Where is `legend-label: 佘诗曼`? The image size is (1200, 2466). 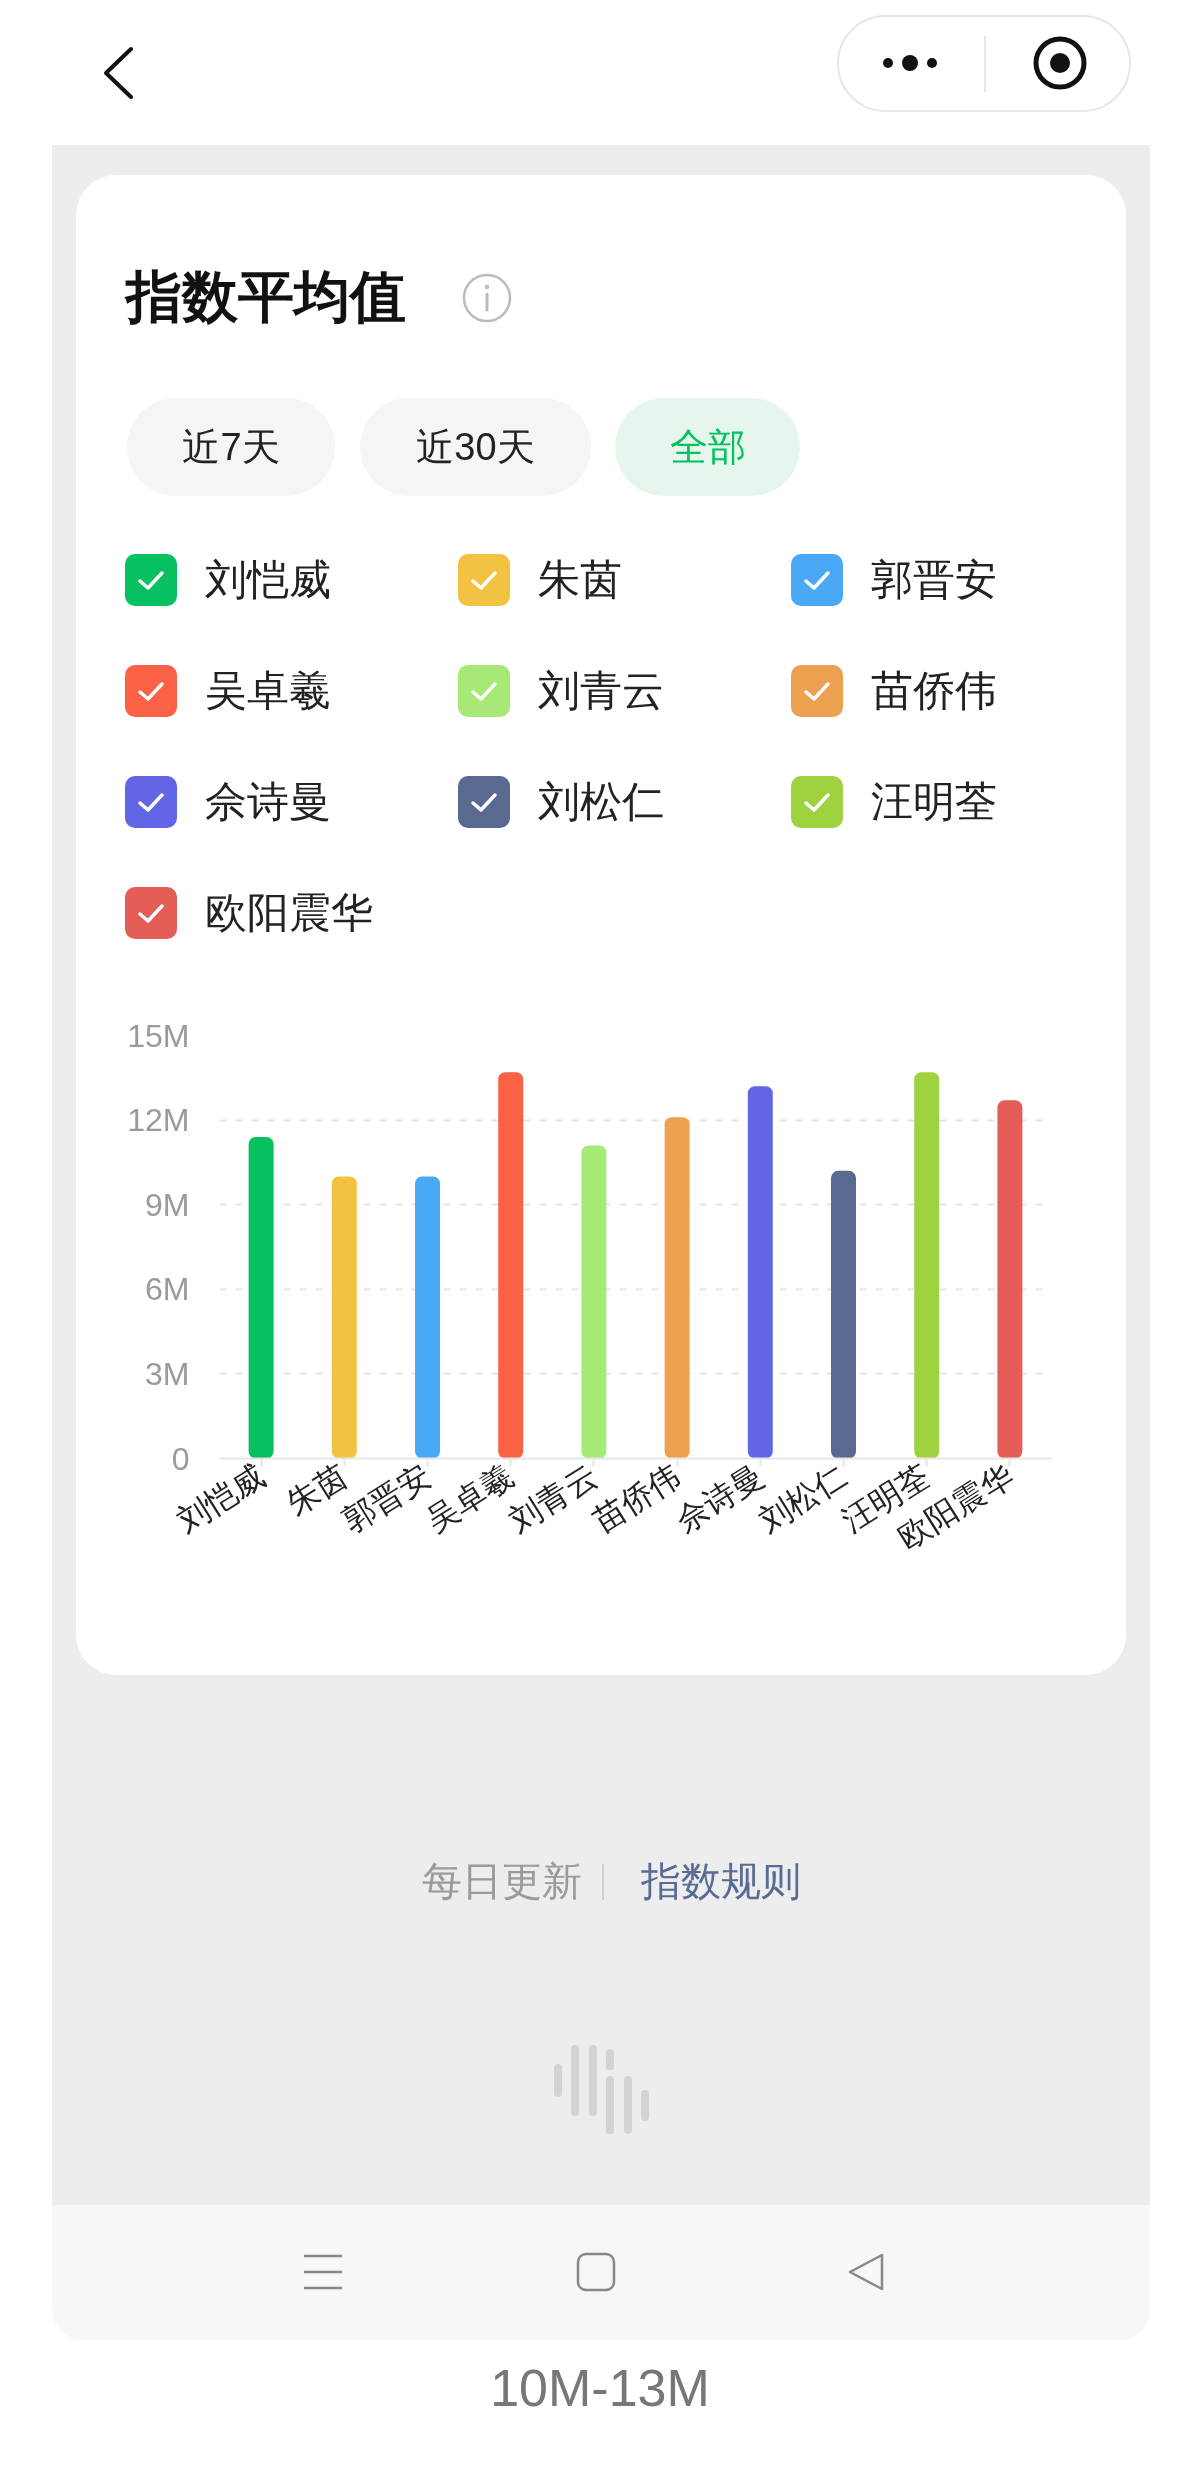
legend-label: 佘诗曼 is located at coordinates (268, 802).